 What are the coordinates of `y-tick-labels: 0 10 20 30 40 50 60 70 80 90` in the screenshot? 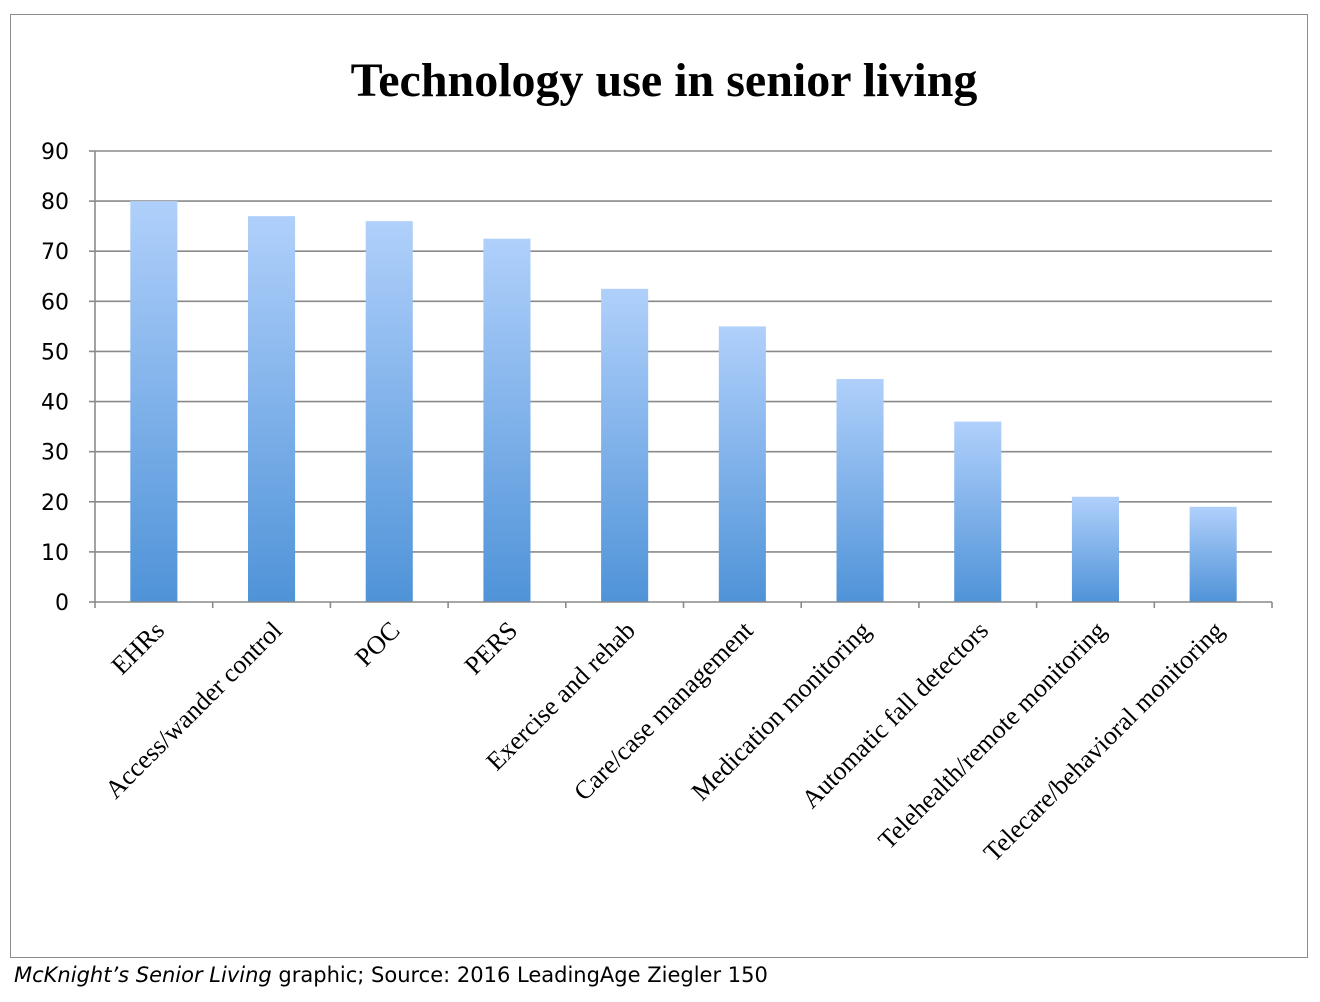 It's located at (55, 378).